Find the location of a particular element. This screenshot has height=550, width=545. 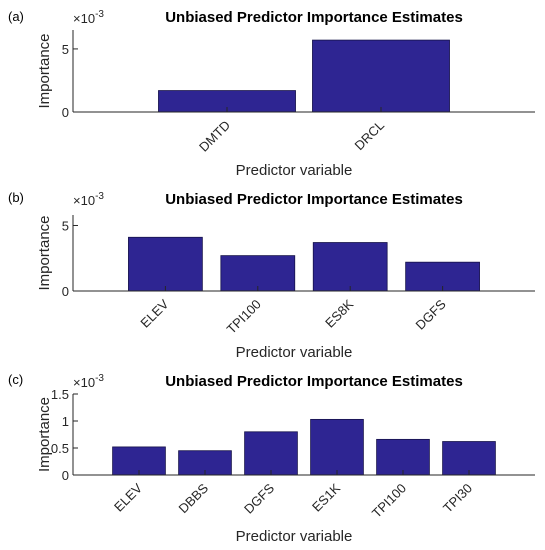

x-tick-label-dbbs: DBBS is located at coordinates (193, 498).